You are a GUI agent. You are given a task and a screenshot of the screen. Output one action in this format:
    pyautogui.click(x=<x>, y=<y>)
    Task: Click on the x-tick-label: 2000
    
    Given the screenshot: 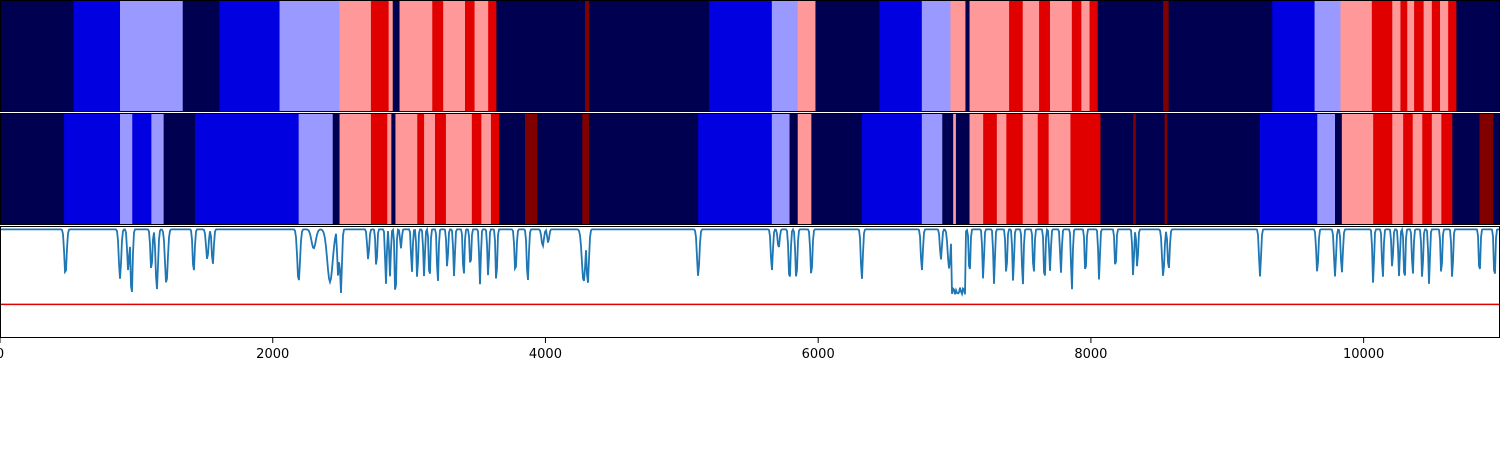 What is the action you would take?
    pyautogui.click(x=272, y=354)
    